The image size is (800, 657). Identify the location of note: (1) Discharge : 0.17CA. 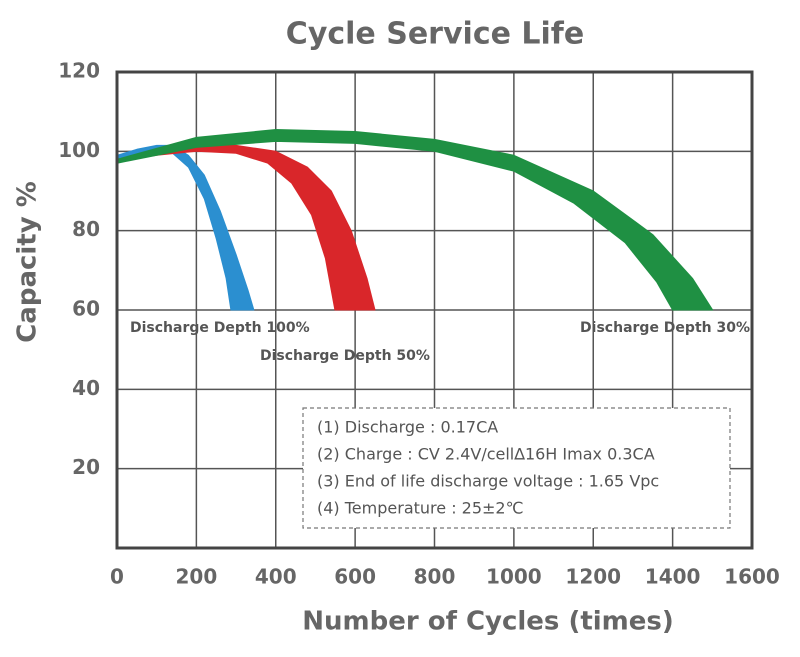
(407, 427).